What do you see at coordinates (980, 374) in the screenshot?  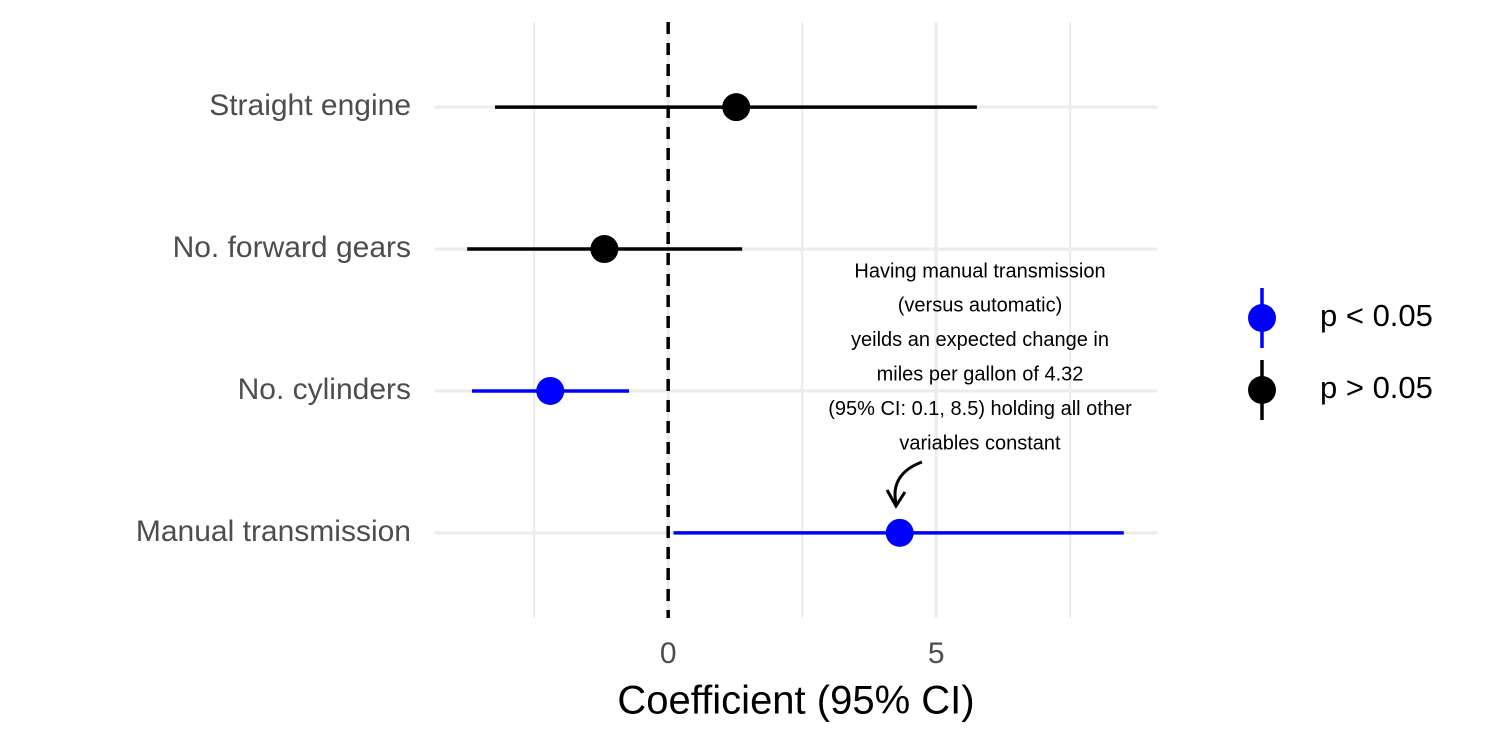 I see `annotation-text: miles per gallon of 4.32` at bounding box center [980, 374].